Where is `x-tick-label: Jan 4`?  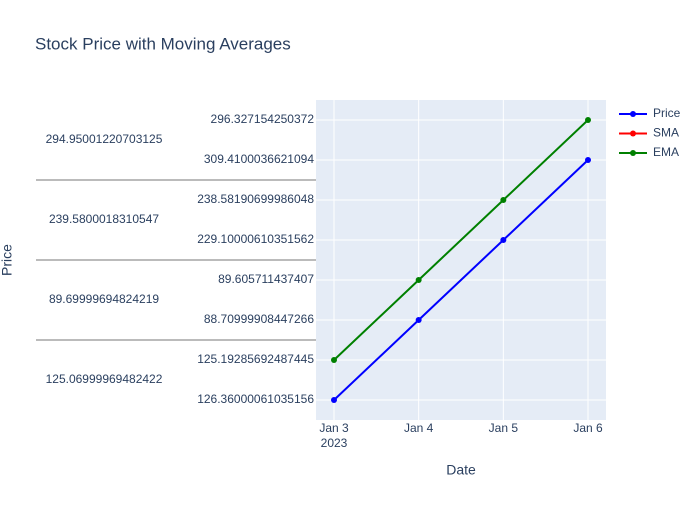 x-tick-label: Jan 4 is located at coordinates (419, 428).